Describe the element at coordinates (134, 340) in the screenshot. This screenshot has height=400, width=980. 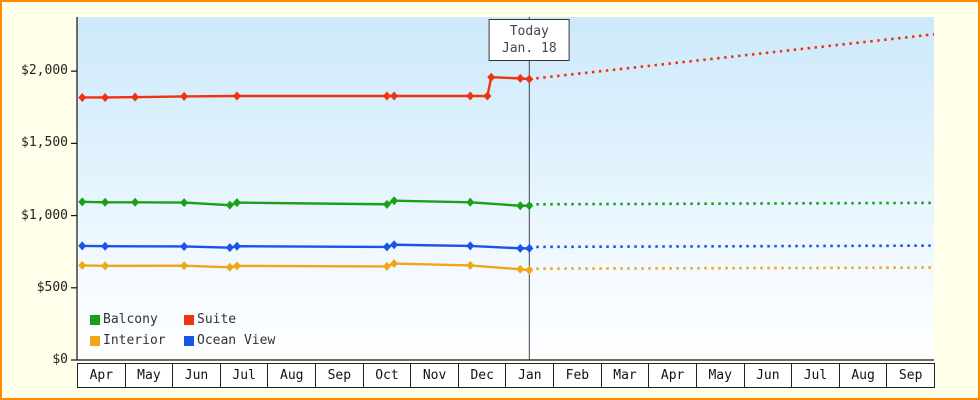
I see `legend-label: Interior` at that location.